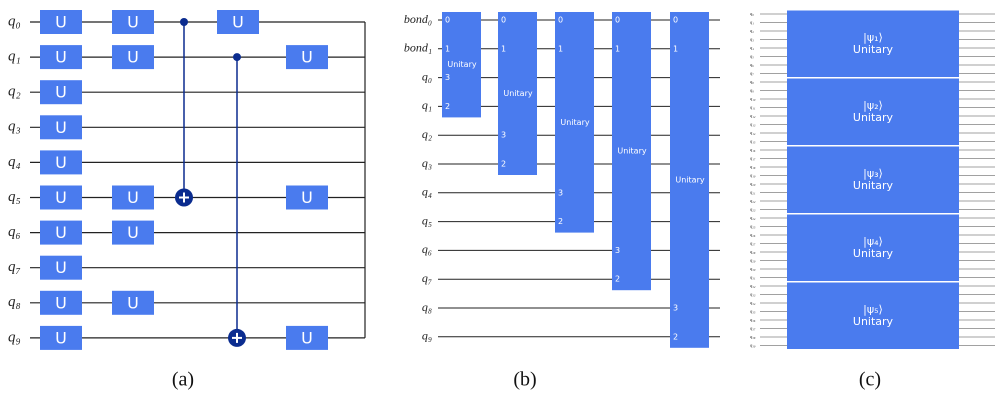 This screenshot has height=413, width=996. Describe the element at coordinates (753, 209) in the screenshot. I see `qubit-label: q₂₃` at that location.